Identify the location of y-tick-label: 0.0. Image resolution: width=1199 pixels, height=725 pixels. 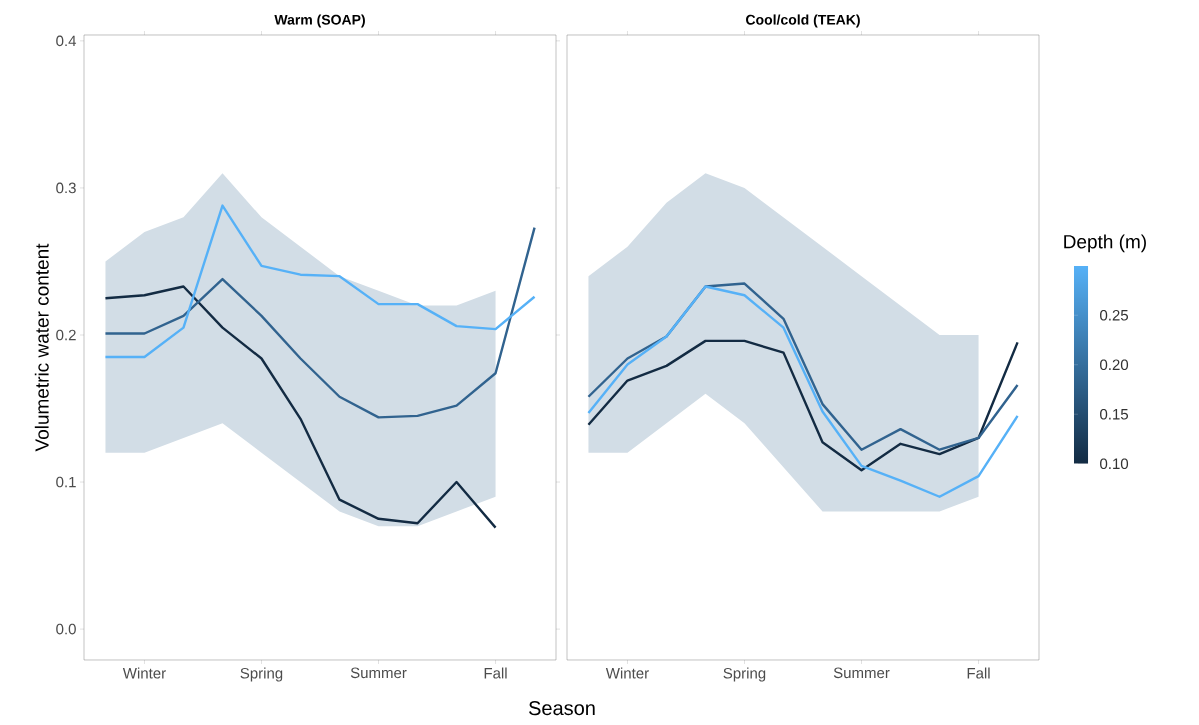
(66, 629).